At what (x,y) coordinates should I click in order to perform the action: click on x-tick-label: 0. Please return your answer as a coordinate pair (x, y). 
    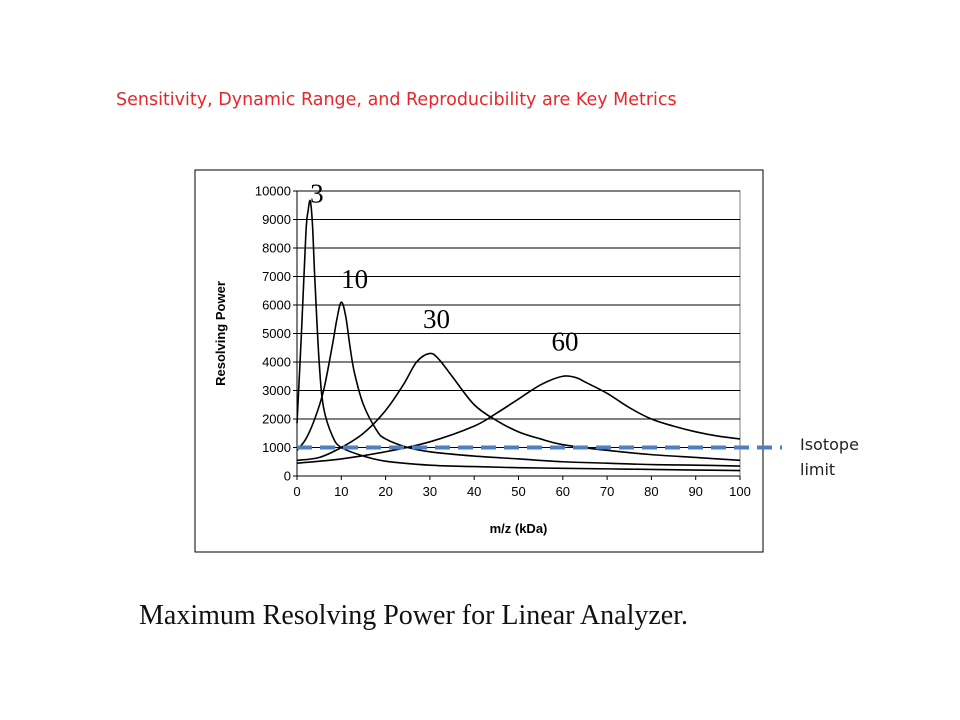
    Looking at the image, I should click on (296, 491).